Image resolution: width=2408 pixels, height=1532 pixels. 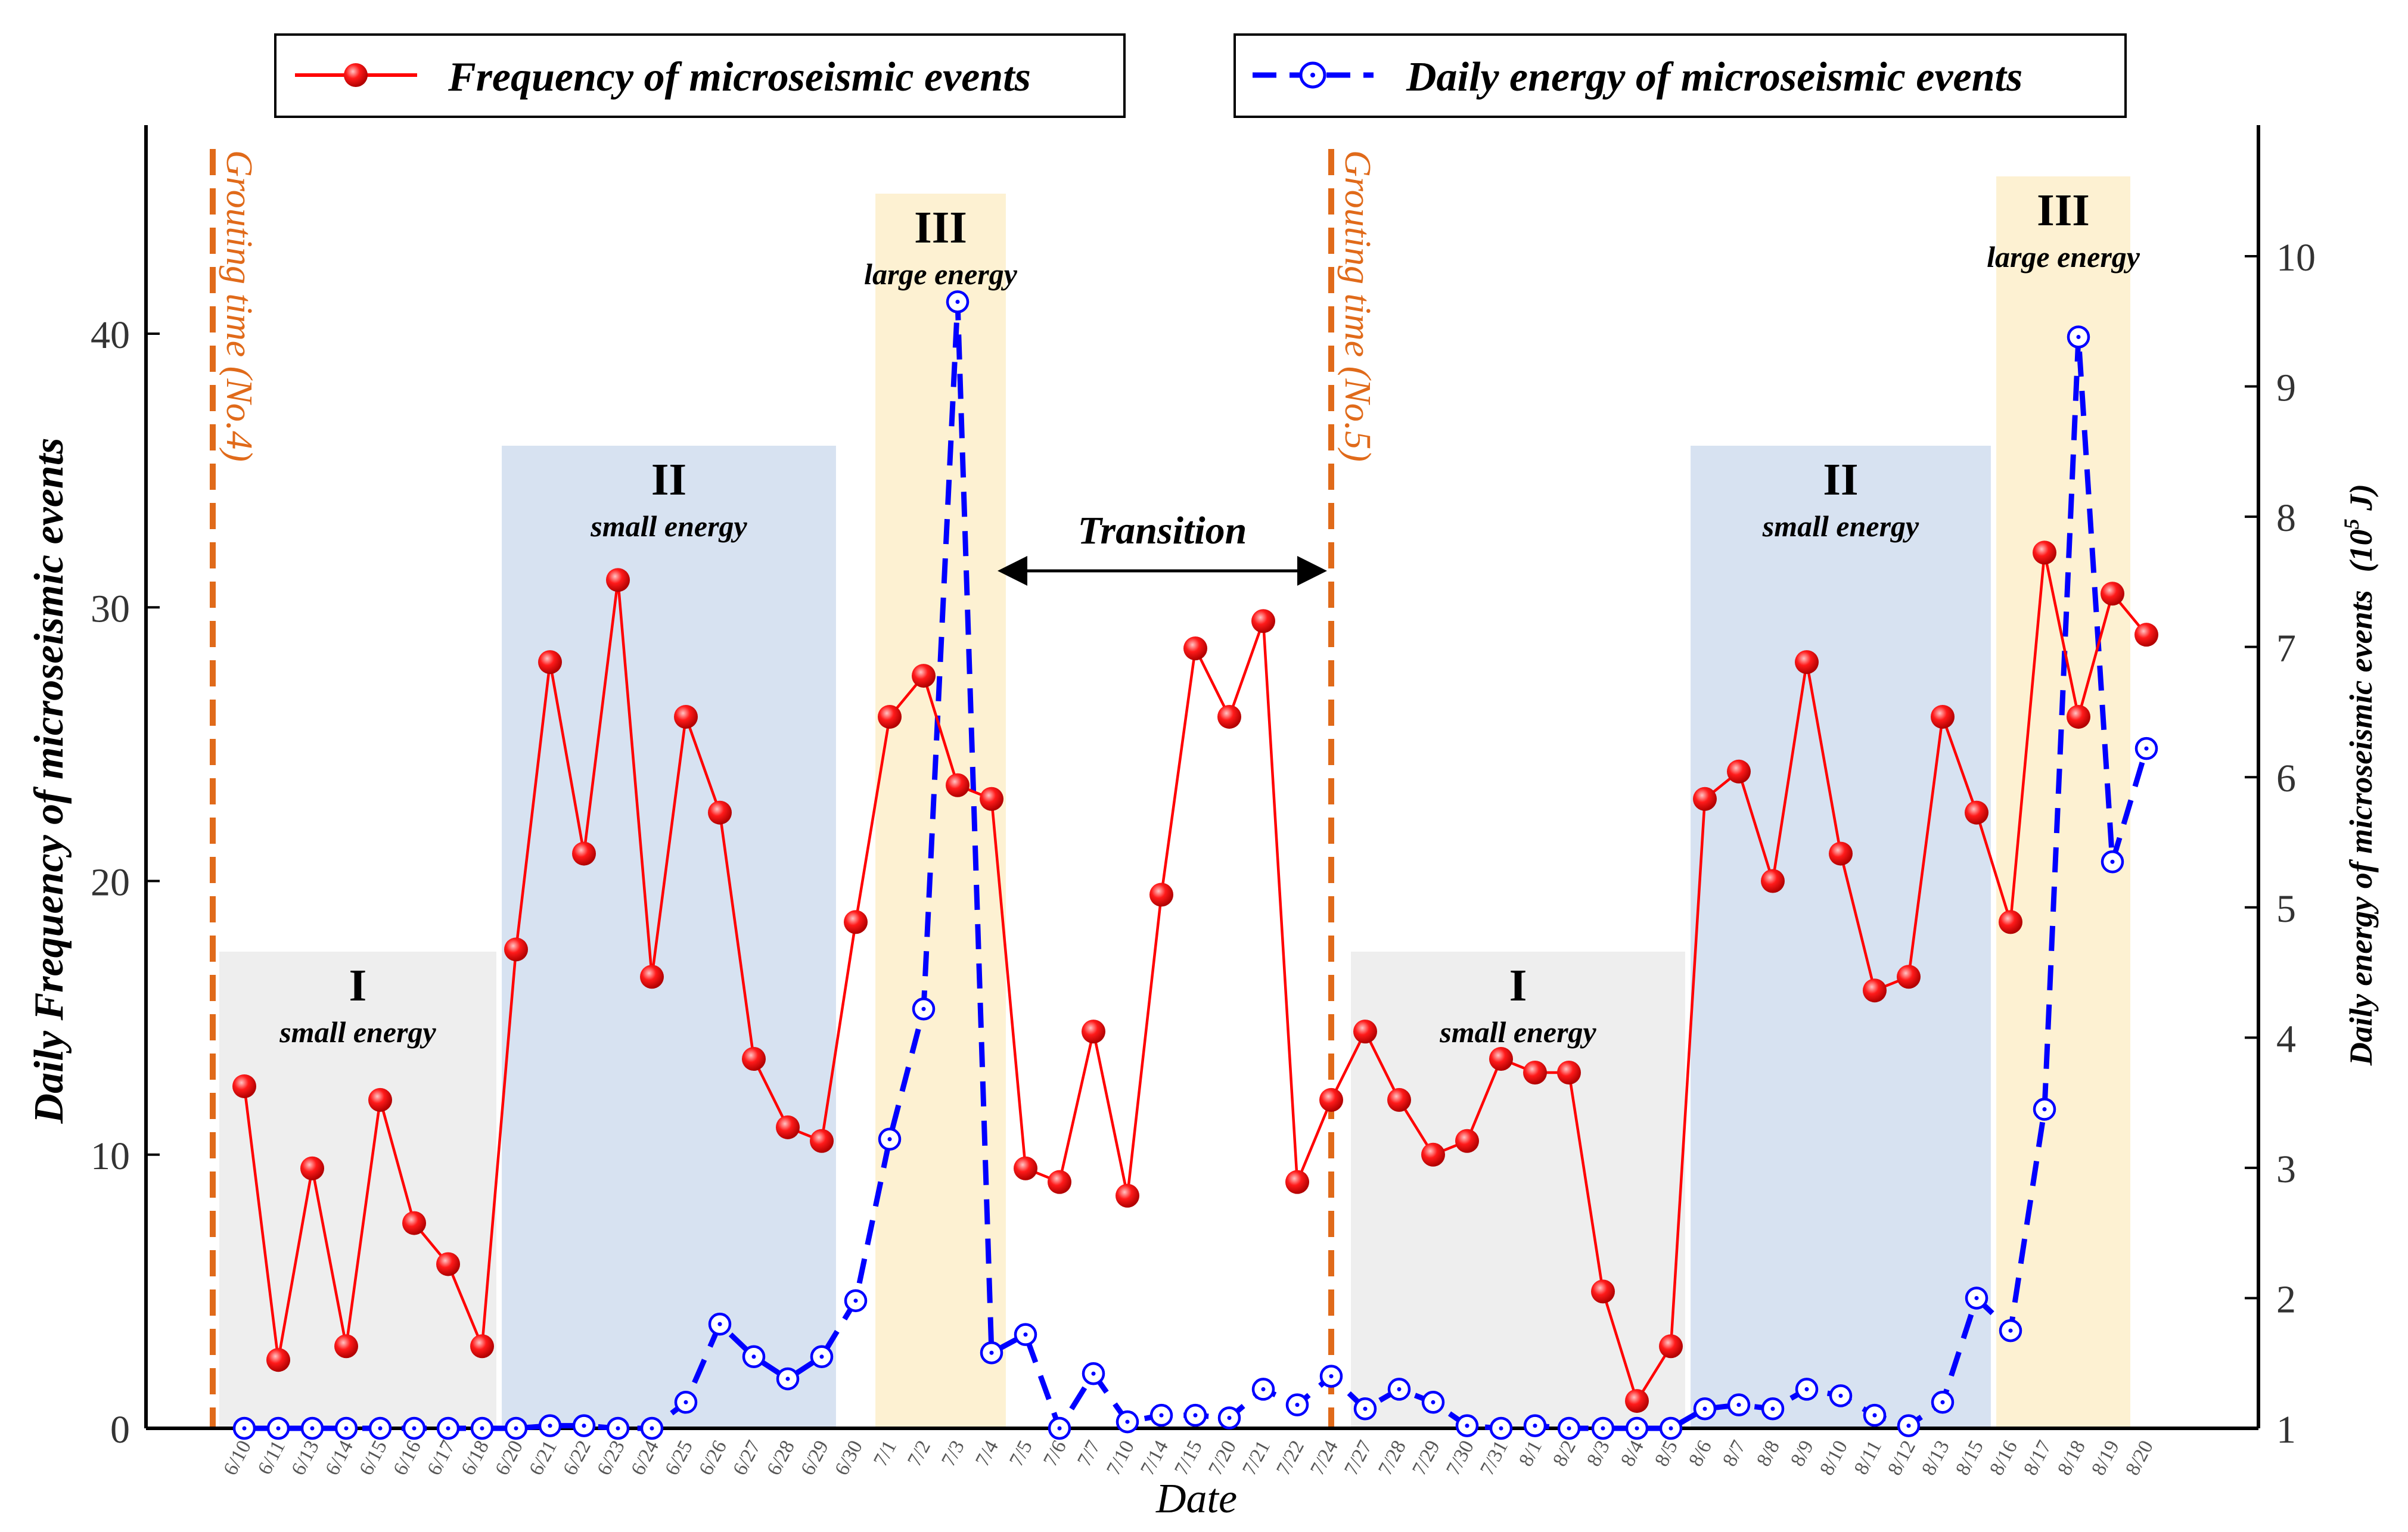 What do you see at coordinates (577, 1458) in the screenshot?
I see `x-tick-label: 6/22` at bounding box center [577, 1458].